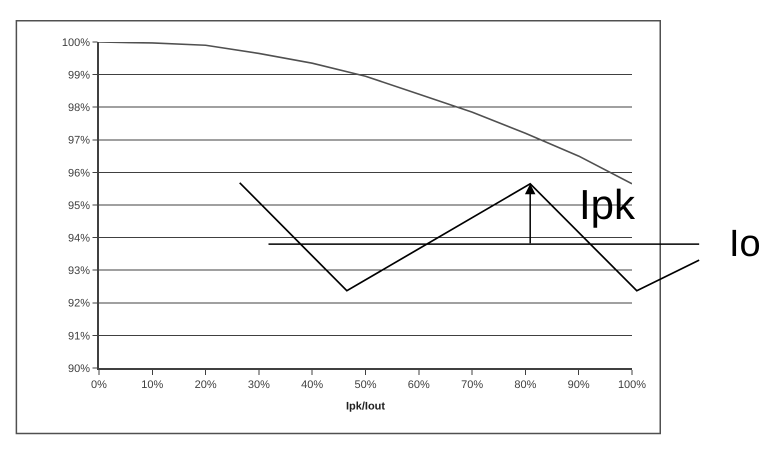  Describe the element at coordinates (152, 384) in the screenshot. I see `x-tick-label: 10%` at that location.